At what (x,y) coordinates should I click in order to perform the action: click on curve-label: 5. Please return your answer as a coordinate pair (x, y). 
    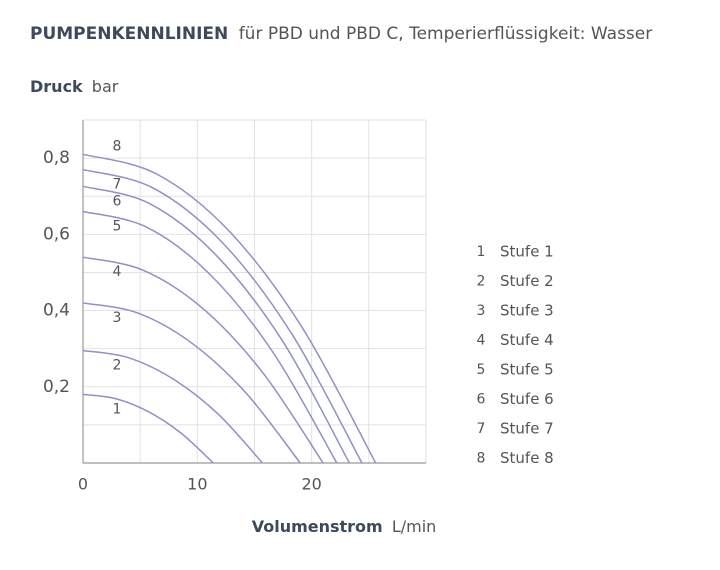
    Looking at the image, I should click on (117, 226).